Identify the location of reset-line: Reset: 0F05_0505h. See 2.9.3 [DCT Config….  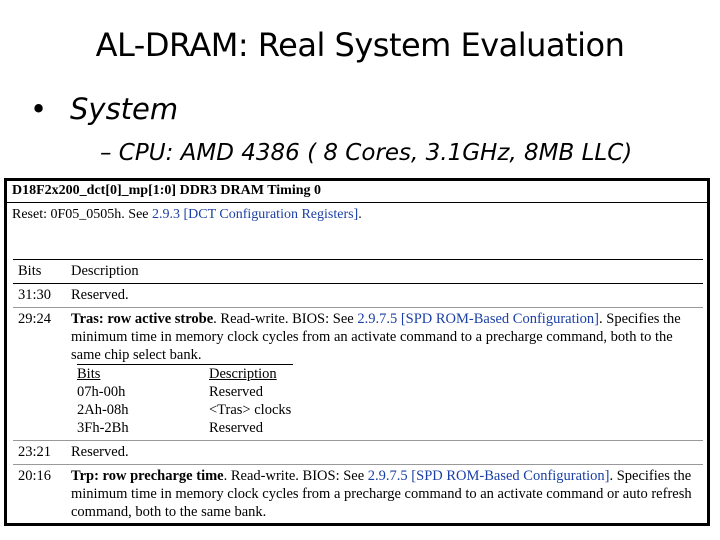
(357, 214).